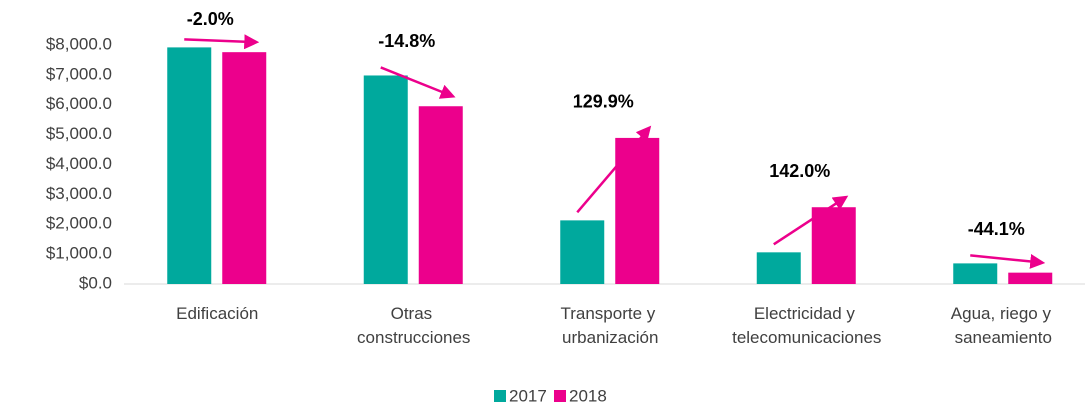  Describe the element at coordinates (610, 325) in the screenshot. I see `x-tick-label: Transporte y urbanización` at that location.